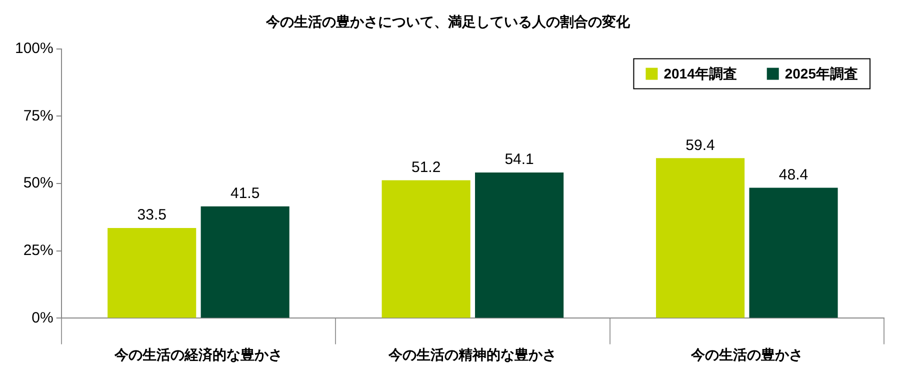 Image resolution: width=900 pixels, height=377 pixels. What do you see at coordinates (43, 317) in the screenshot?
I see `y-tick-label: 0%` at bounding box center [43, 317].